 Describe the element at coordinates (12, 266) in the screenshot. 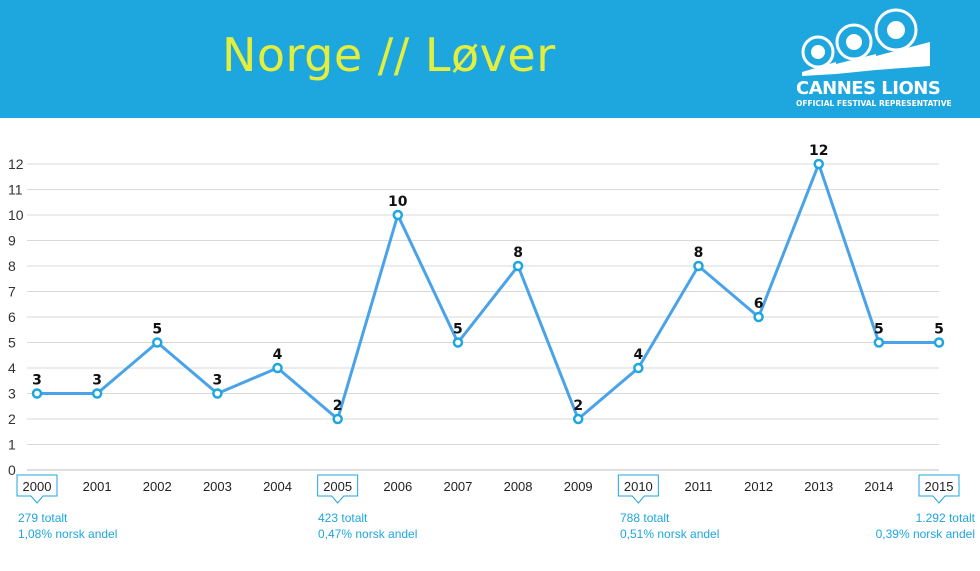

I see `y-tick-label: 8` at that location.